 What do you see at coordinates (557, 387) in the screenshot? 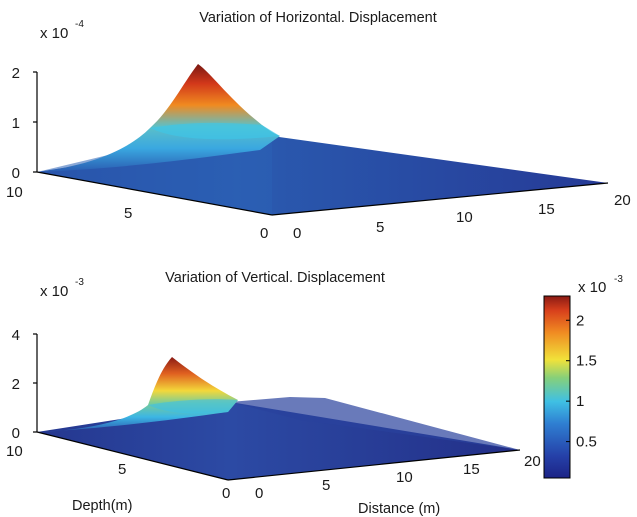
I see `colorbar-gradient` at bounding box center [557, 387].